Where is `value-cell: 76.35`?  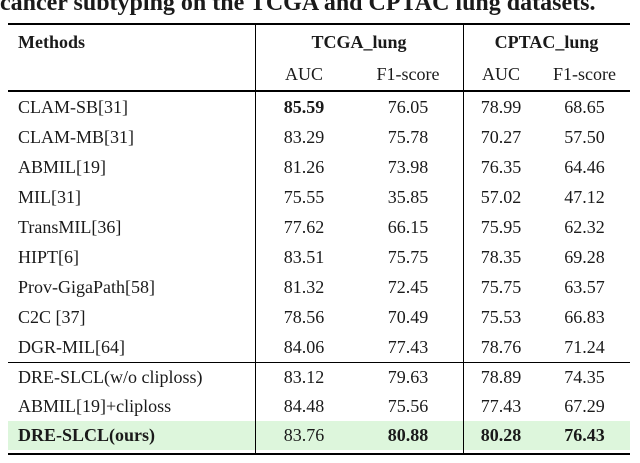
value-cell: 76.35 is located at coordinates (501, 166).